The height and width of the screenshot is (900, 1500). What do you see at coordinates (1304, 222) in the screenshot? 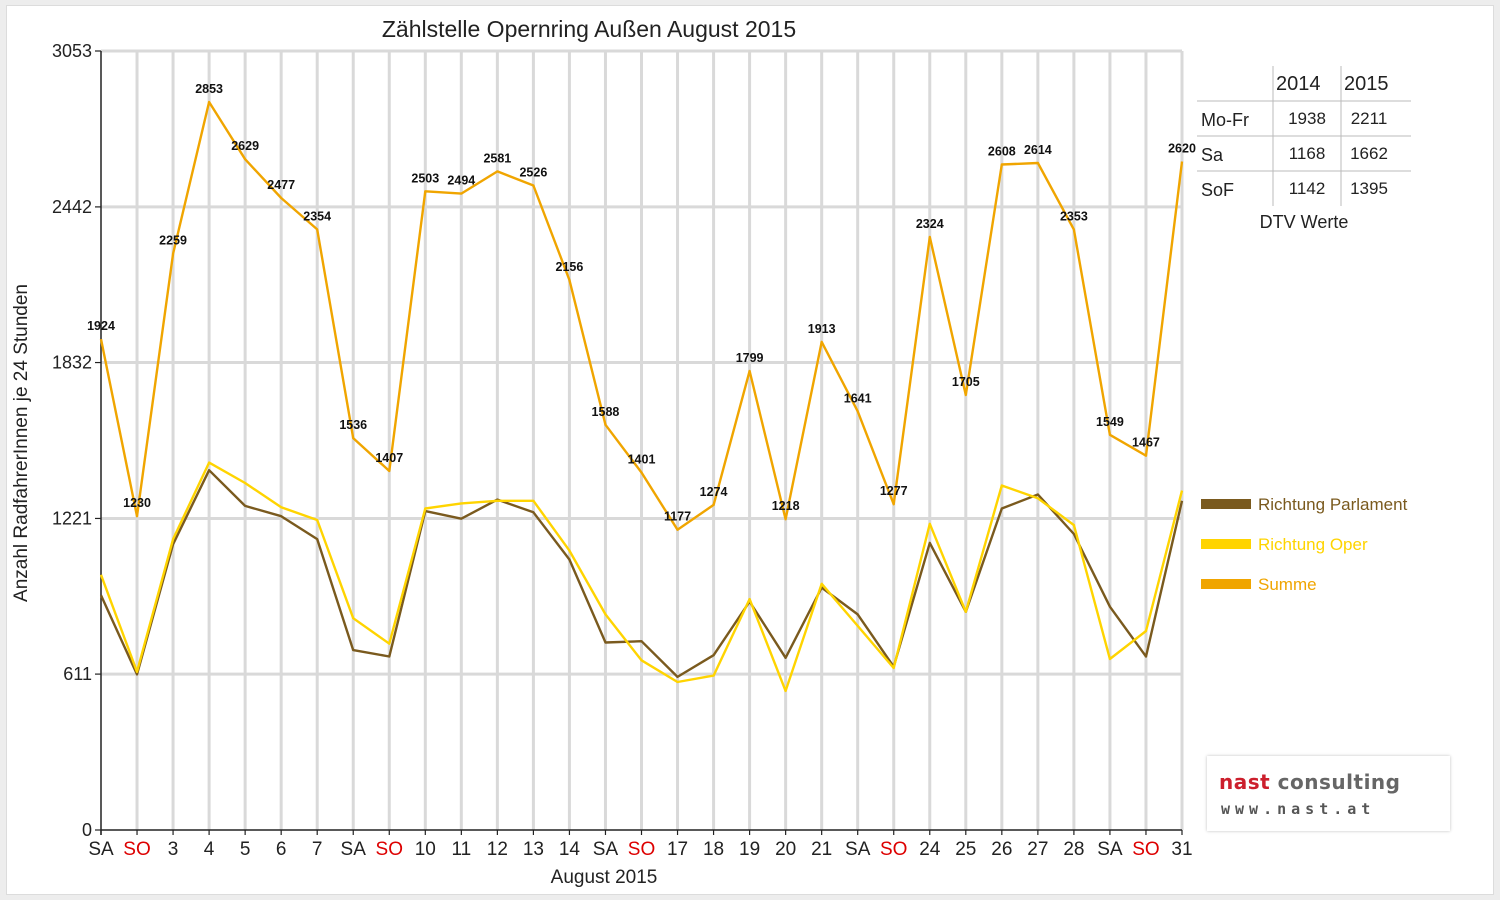
I see `table-caption: DTV Werte` at bounding box center [1304, 222].